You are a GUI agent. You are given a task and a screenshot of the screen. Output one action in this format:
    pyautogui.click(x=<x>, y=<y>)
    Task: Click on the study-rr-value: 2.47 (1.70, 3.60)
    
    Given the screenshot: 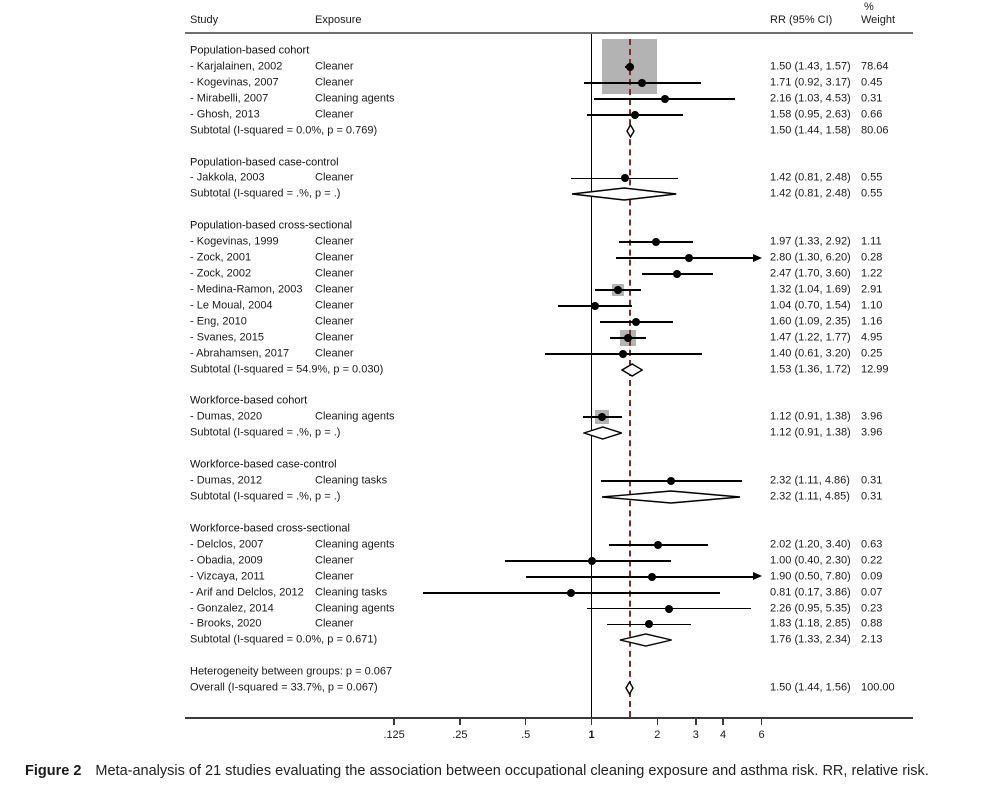 What is the action you would take?
    pyautogui.click(x=810, y=273)
    